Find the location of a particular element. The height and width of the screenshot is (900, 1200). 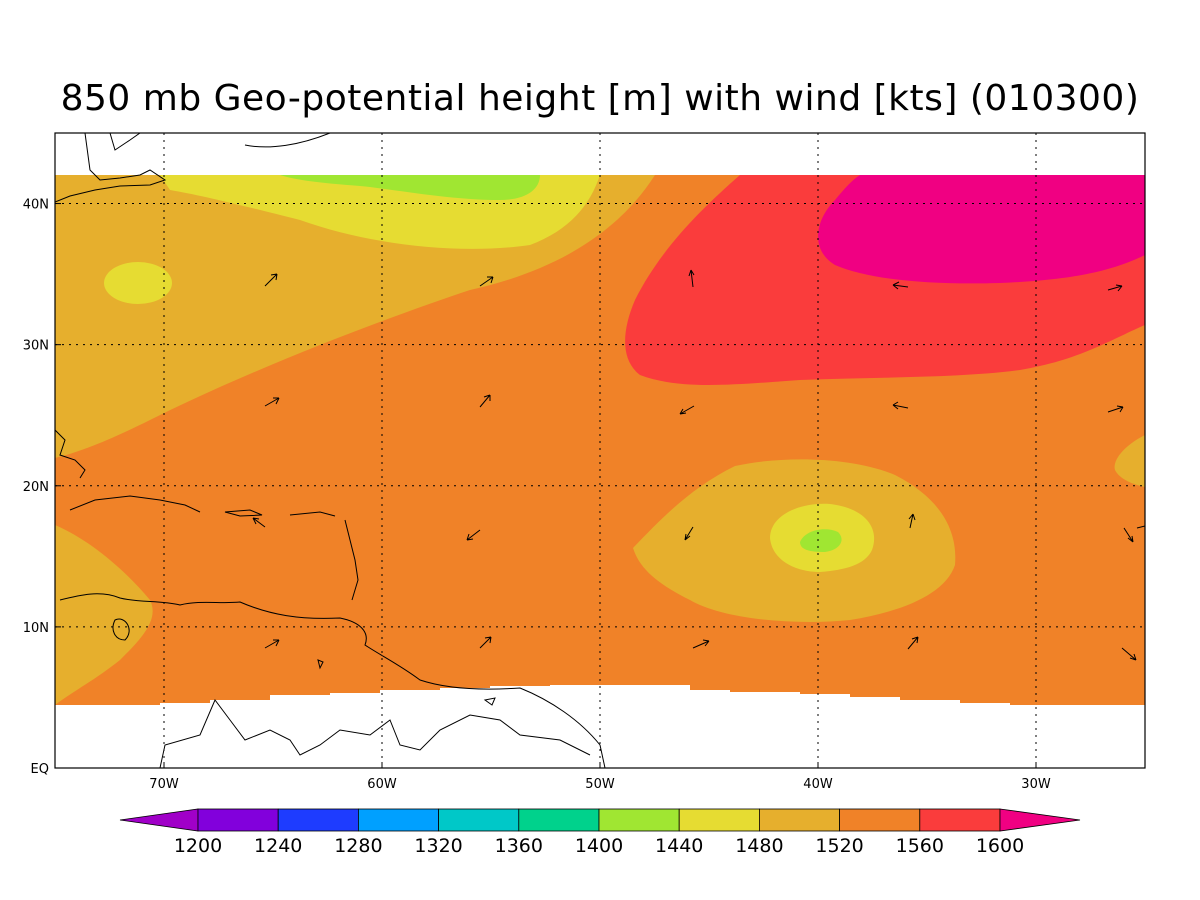

lat-tick-label: 10N is located at coordinates (36, 628).